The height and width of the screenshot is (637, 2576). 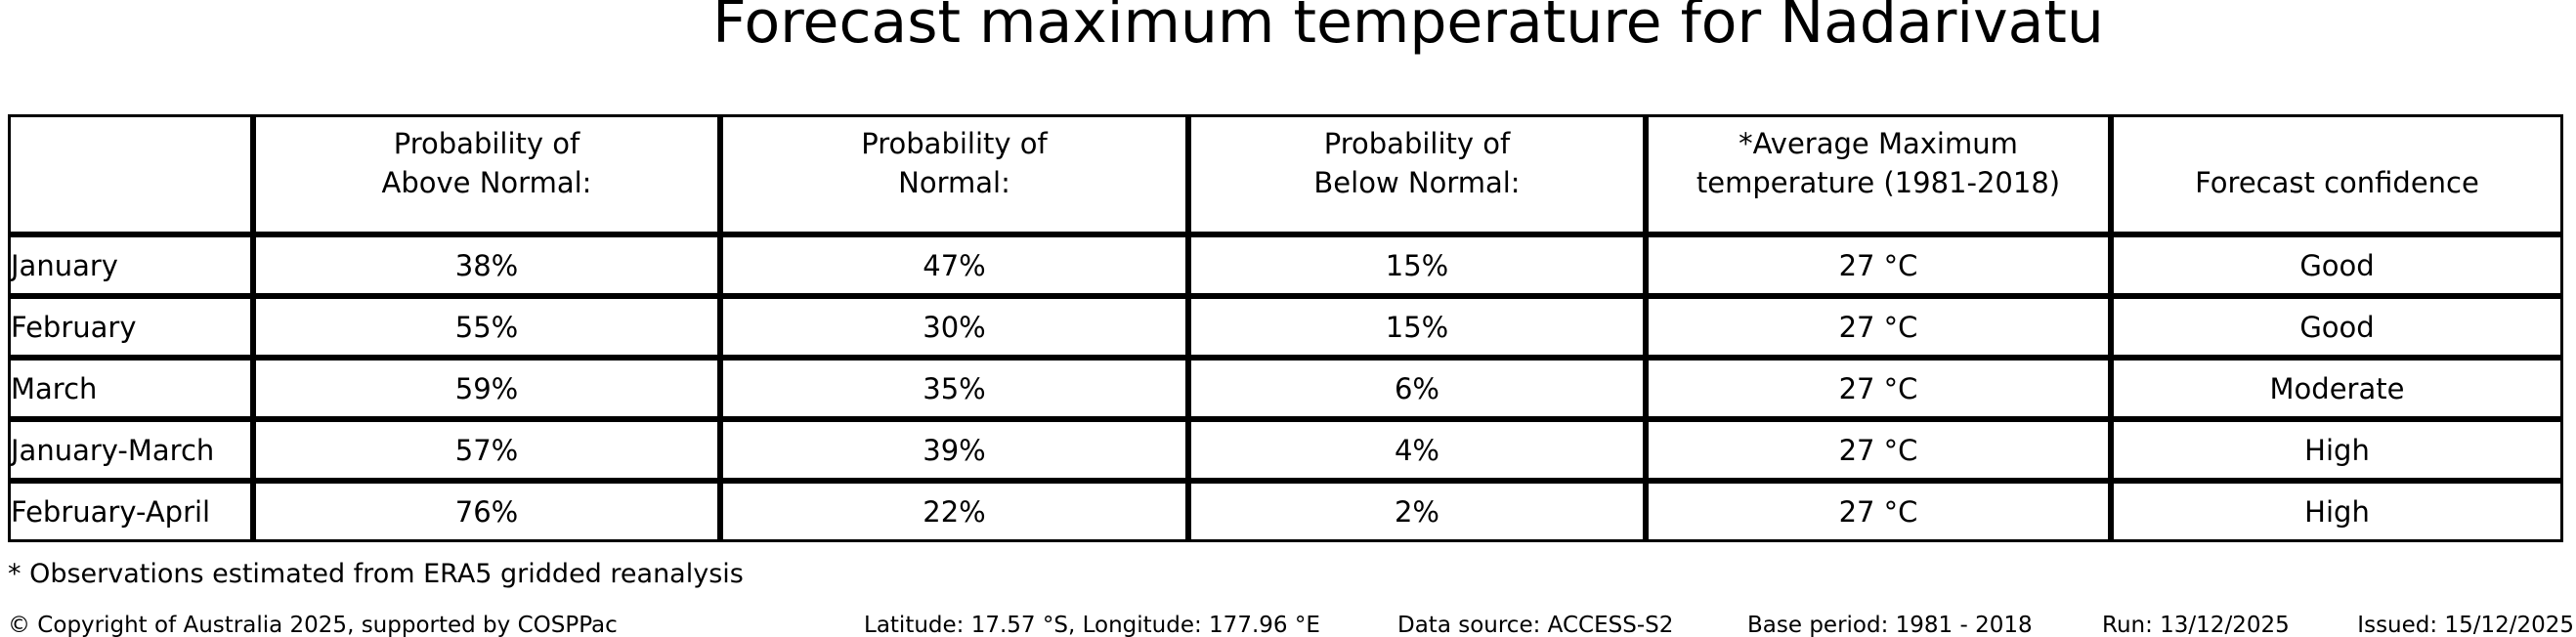 What do you see at coordinates (1536, 625) in the screenshot?
I see `data-source-text: Data source: ACCESS-S2` at bounding box center [1536, 625].